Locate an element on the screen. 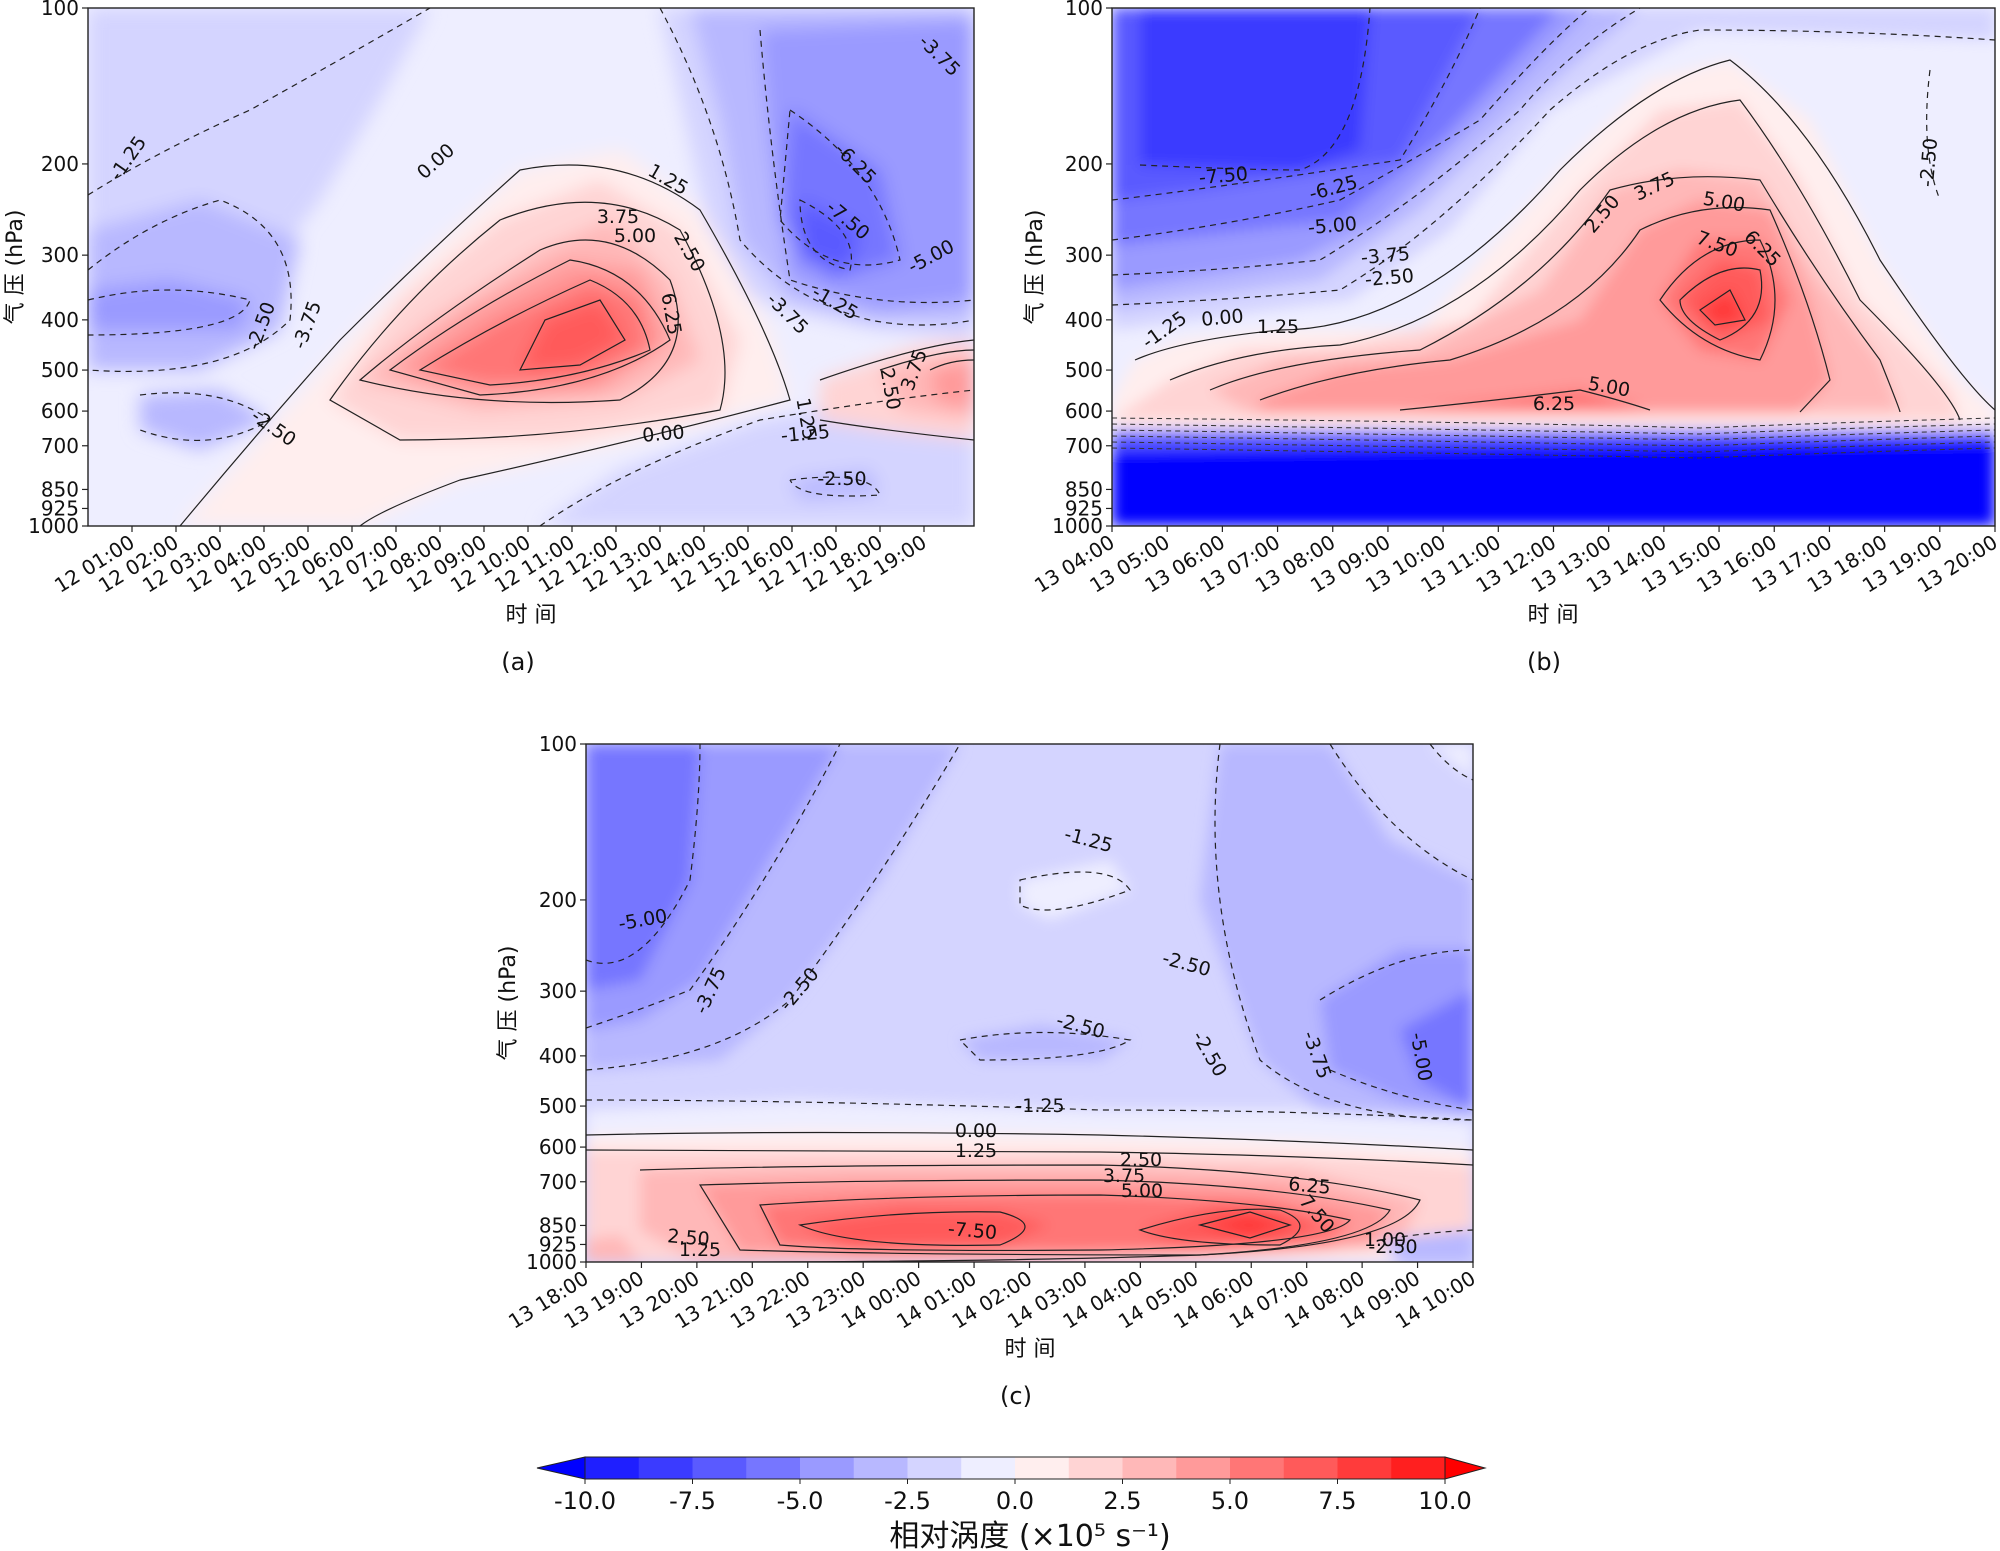 The image size is (2000, 1551). panel-b-xlabel: 时 间 is located at coordinates (1553, 615).